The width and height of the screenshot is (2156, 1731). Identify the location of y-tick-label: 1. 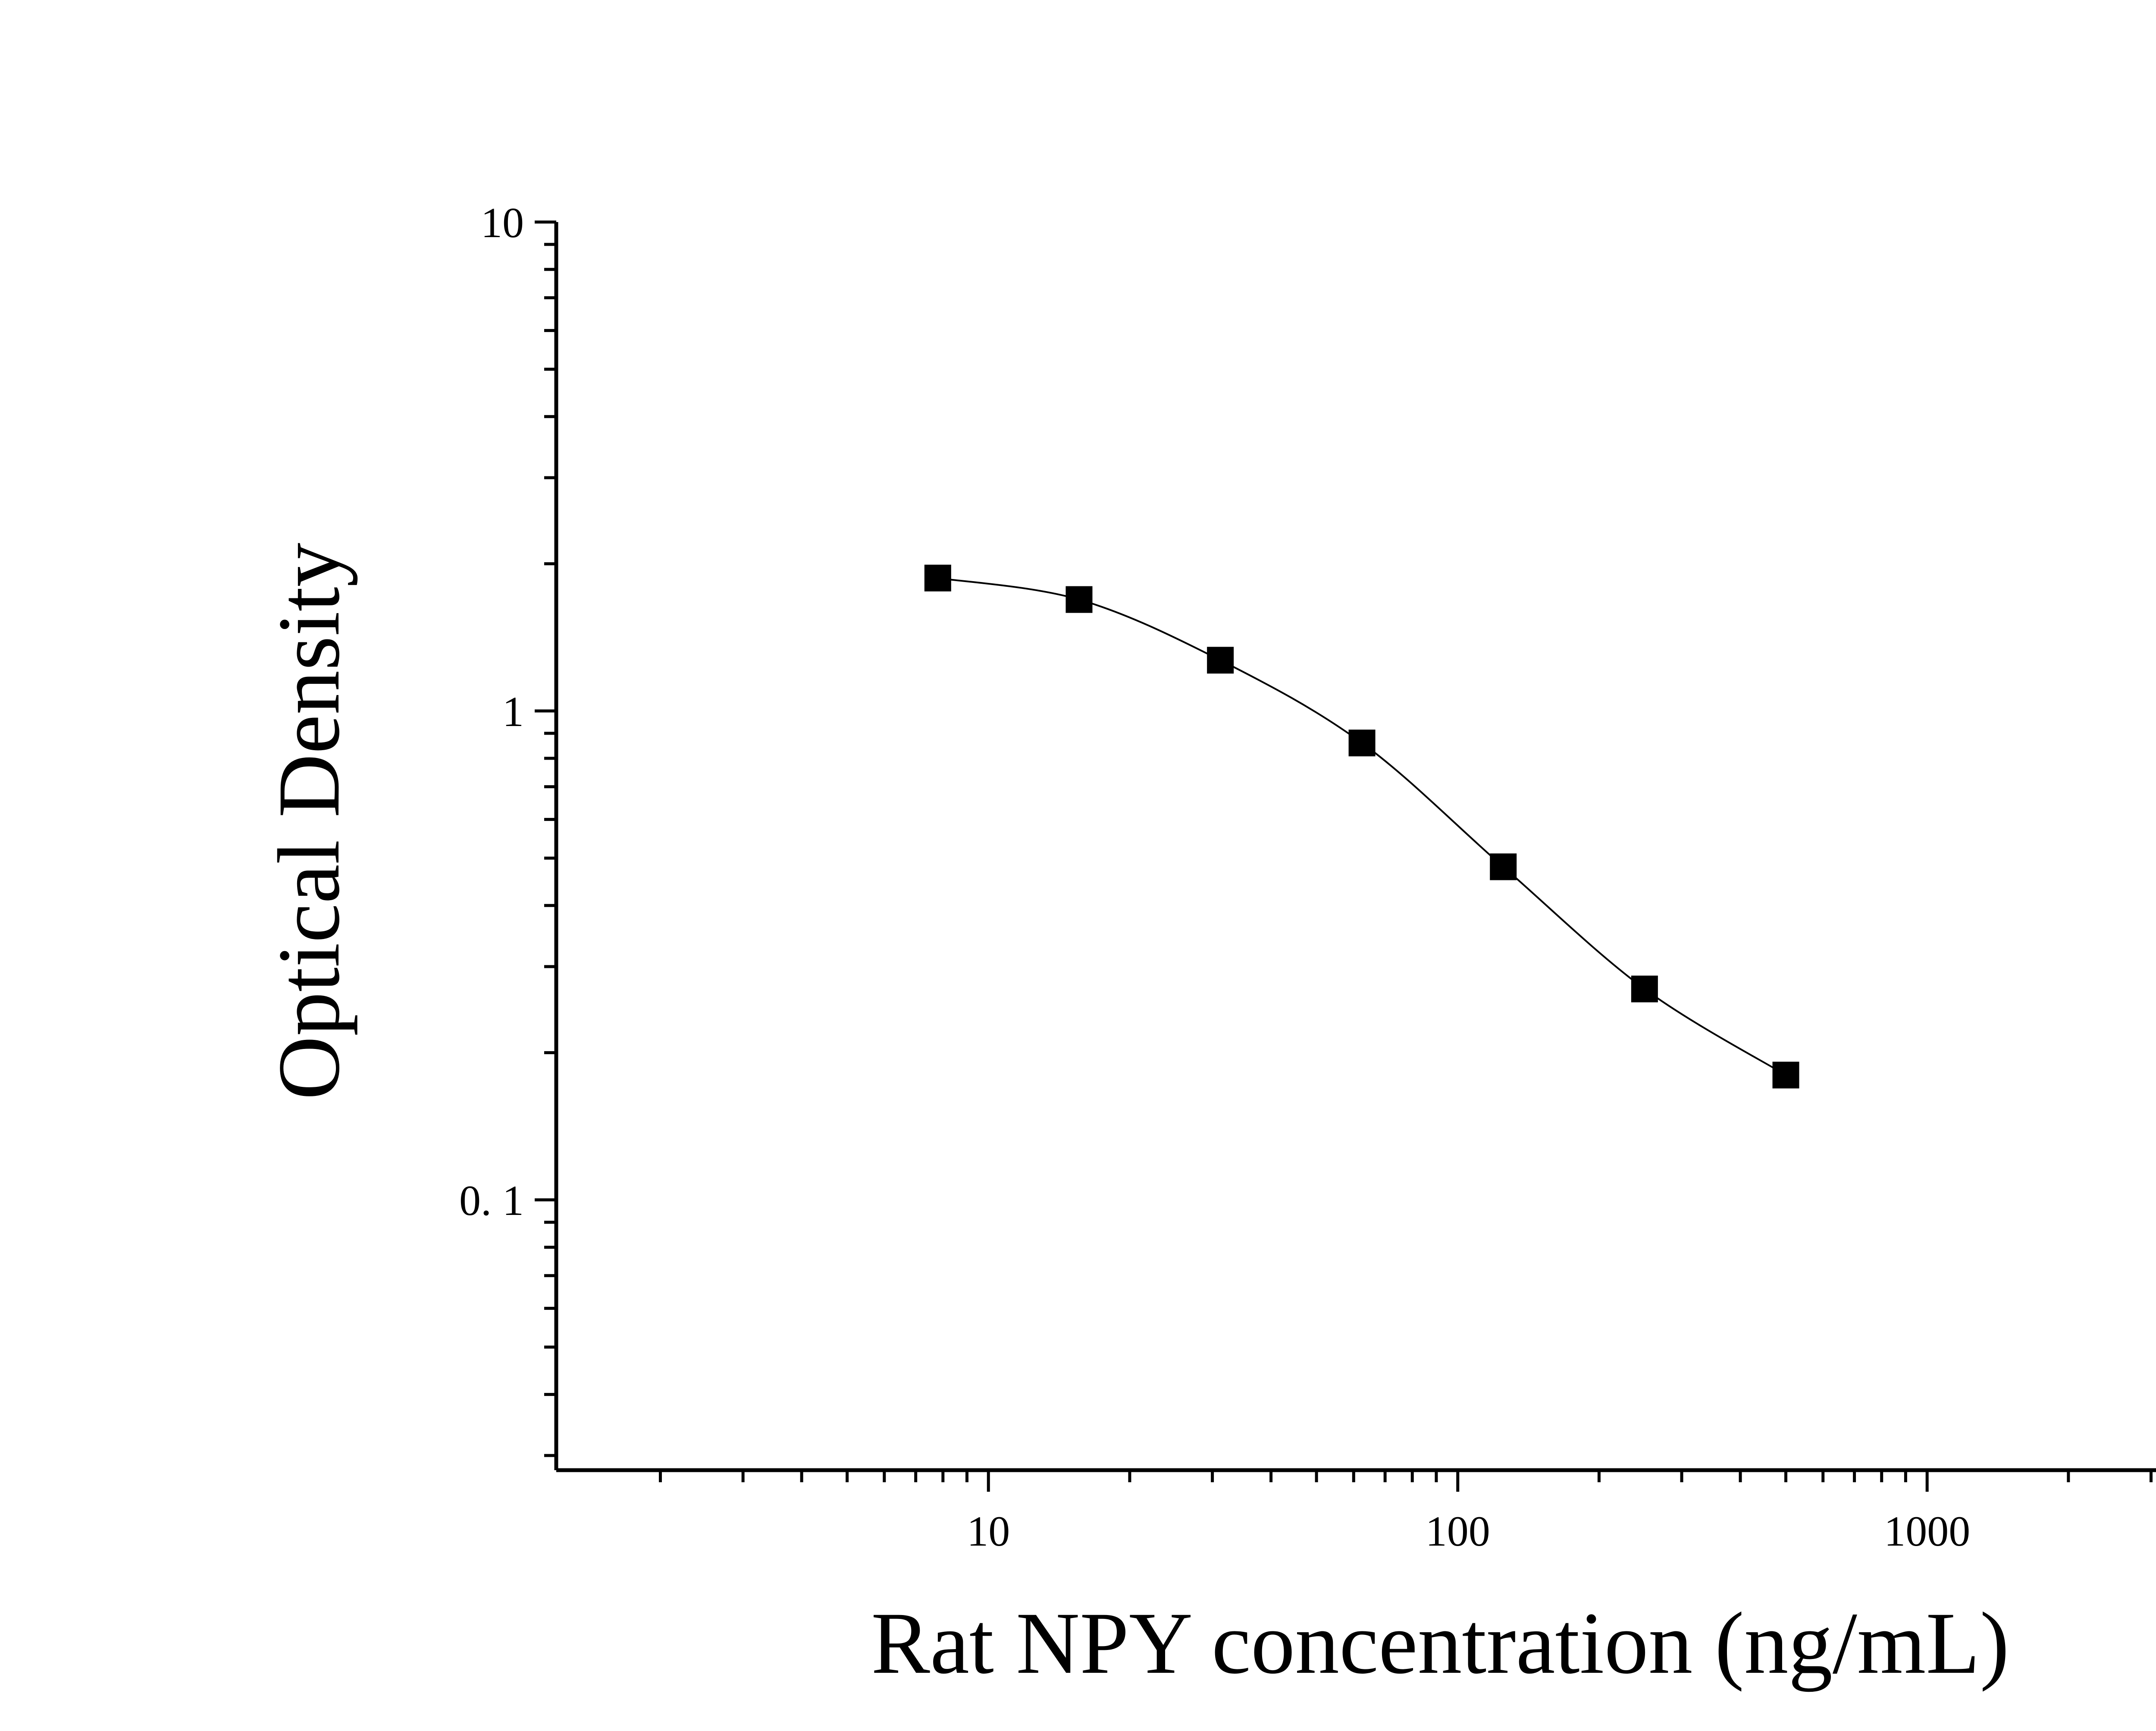
(513, 712).